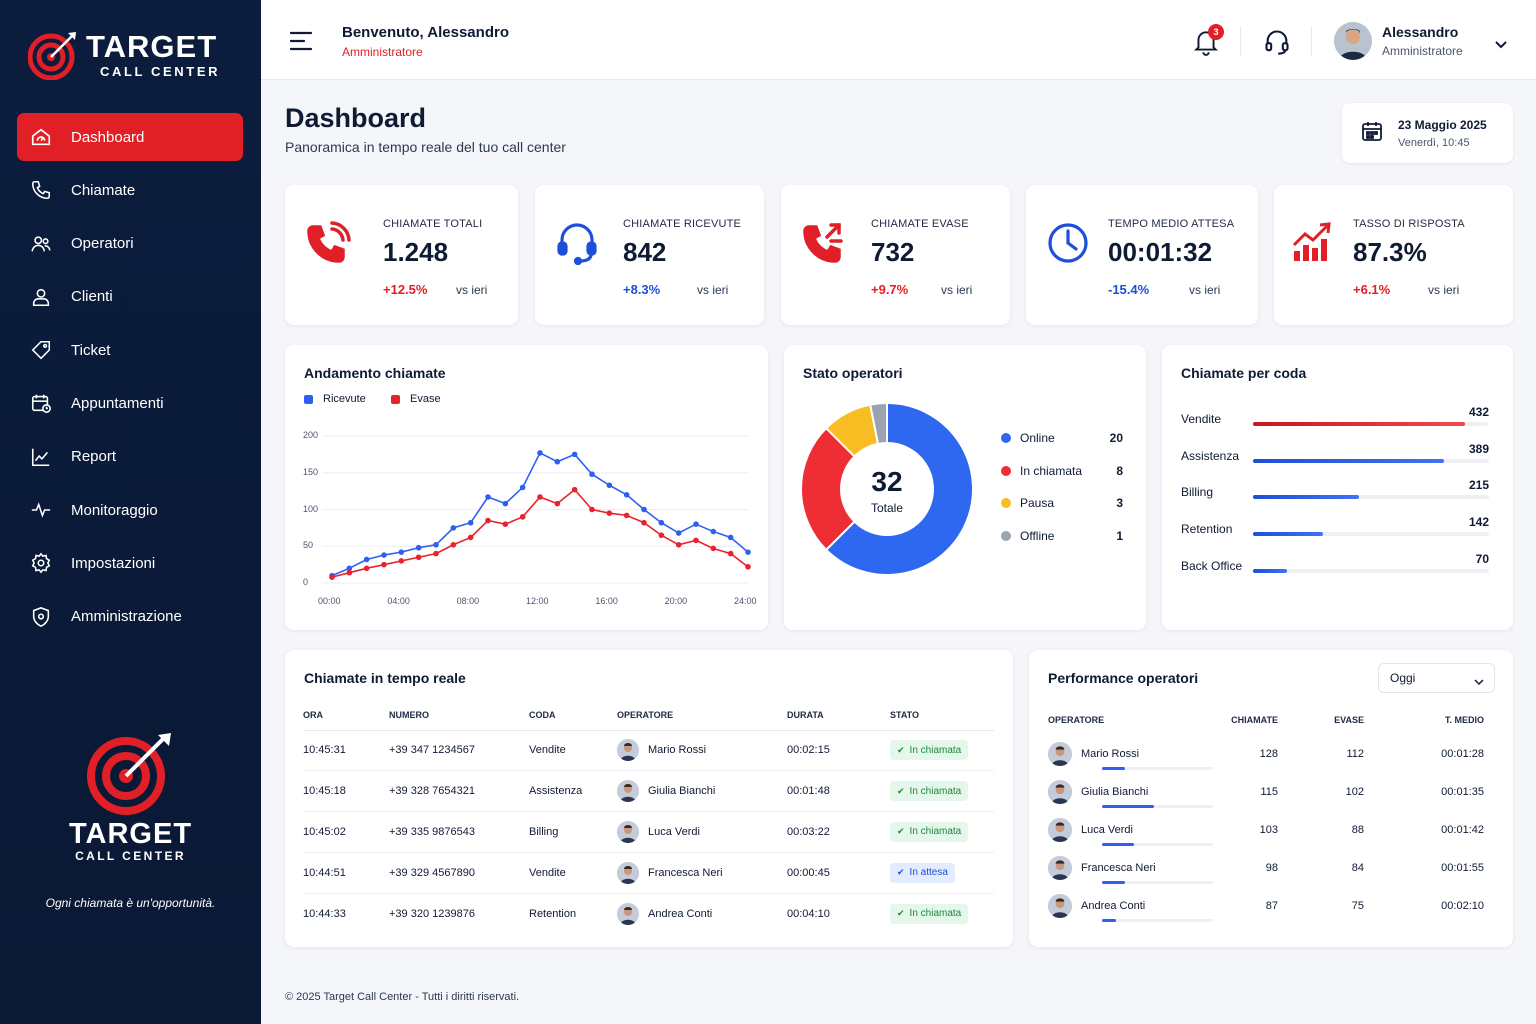 The width and height of the screenshot is (1536, 1024). What do you see at coordinates (301, 43) in the screenshot?
I see `menu-icon` at bounding box center [301, 43].